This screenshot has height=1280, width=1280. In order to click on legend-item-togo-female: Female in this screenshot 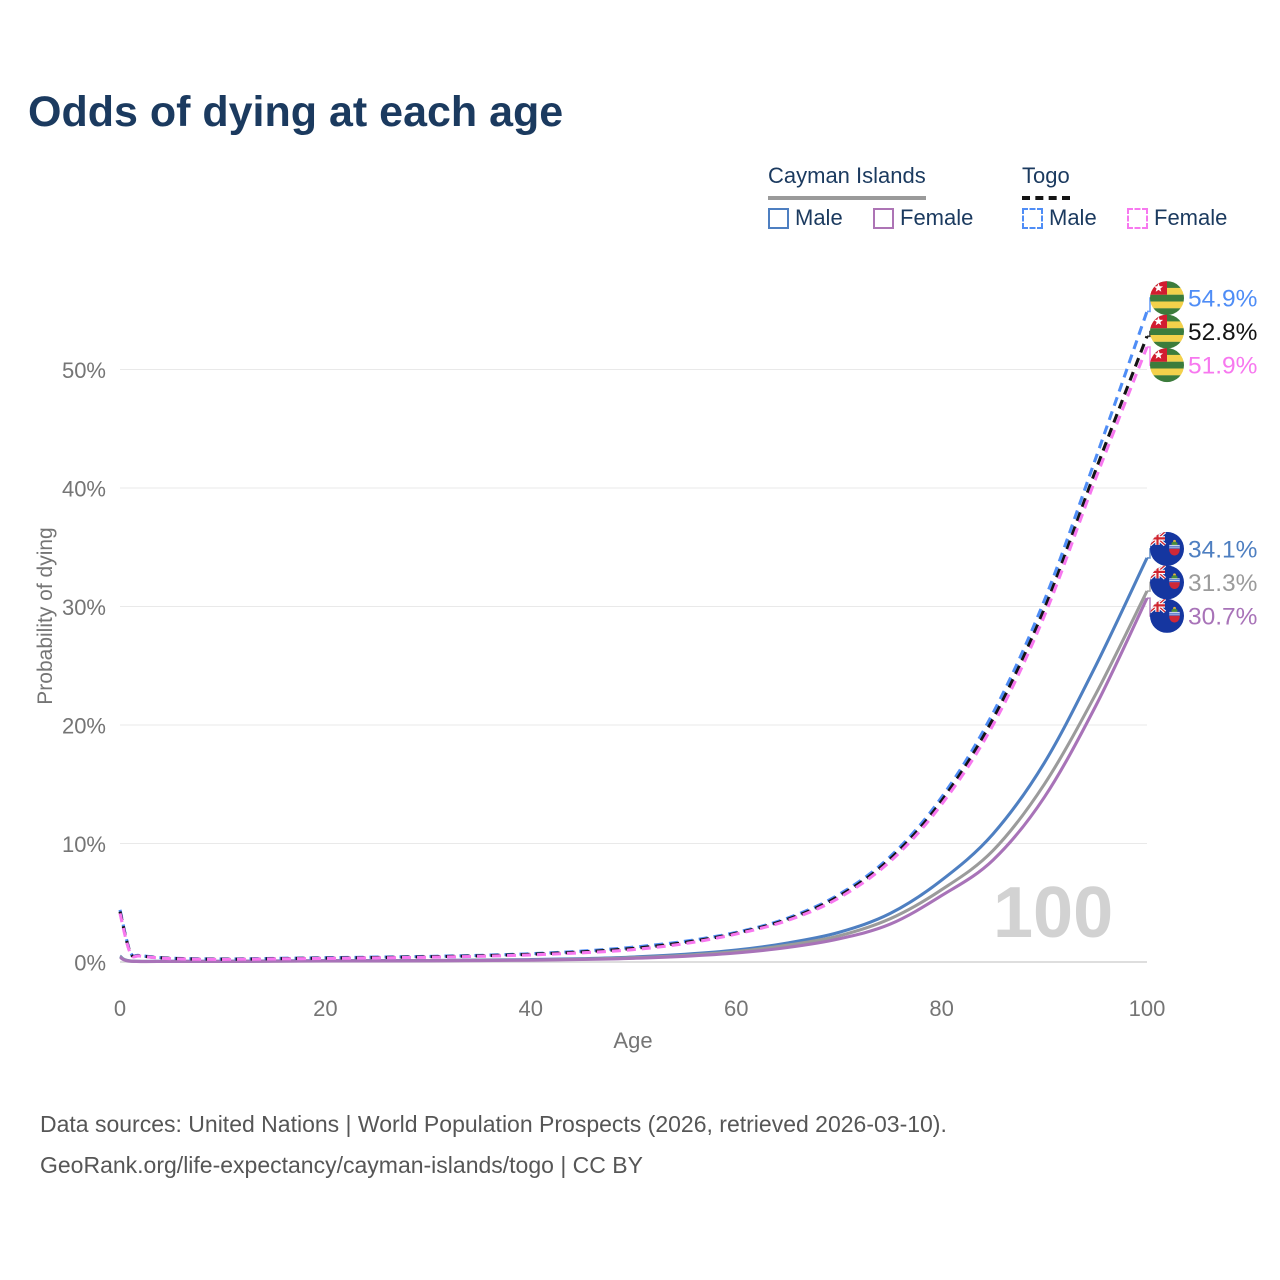, I will do `click(1177, 218)`.